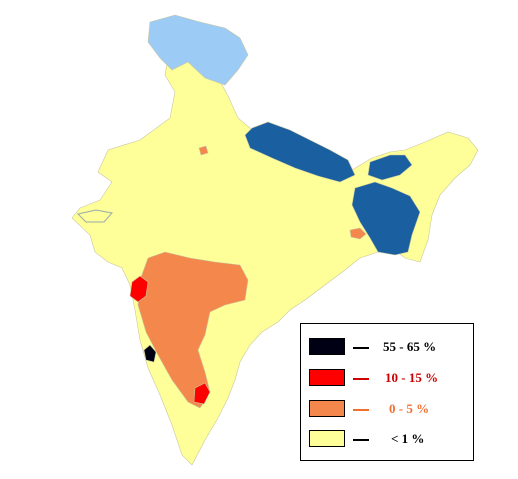 The height and width of the screenshot is (479, 518). What do you see at coordinates (412, 377) in the screenshot?
I see `legend-label-10-15: 10 - 15 %` at bounding box center [412, 377].